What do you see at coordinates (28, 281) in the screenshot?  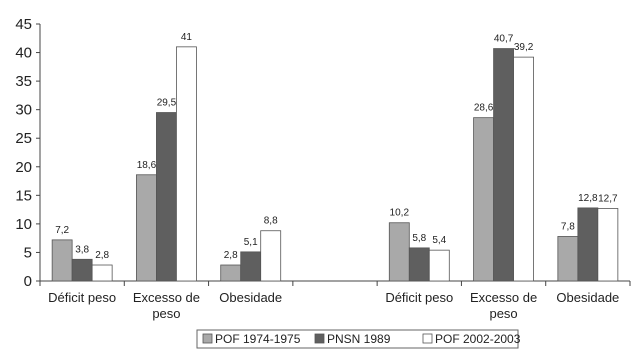 I see `y-tick-label: 0` at bounding box center [28, 281].